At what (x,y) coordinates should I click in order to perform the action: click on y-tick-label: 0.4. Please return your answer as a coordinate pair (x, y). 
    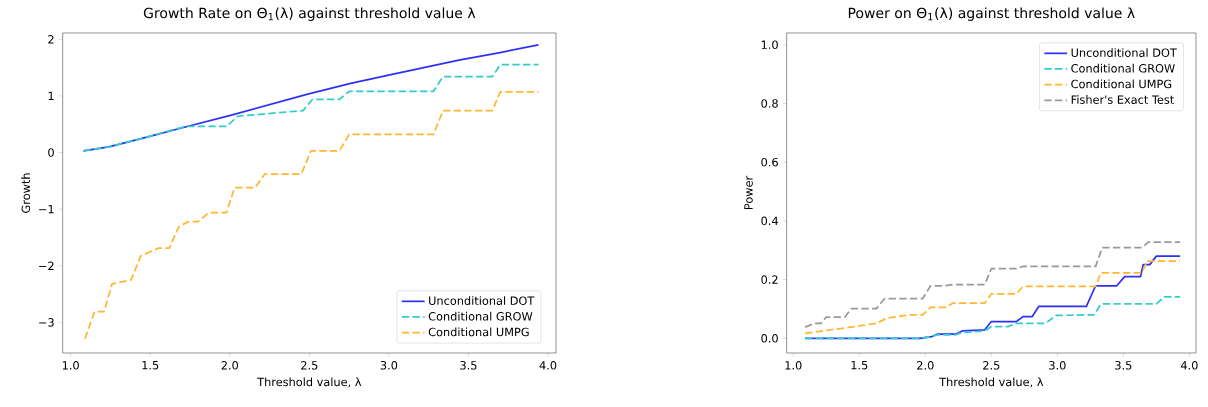
    Looking at the image, I should click on (769, 221).